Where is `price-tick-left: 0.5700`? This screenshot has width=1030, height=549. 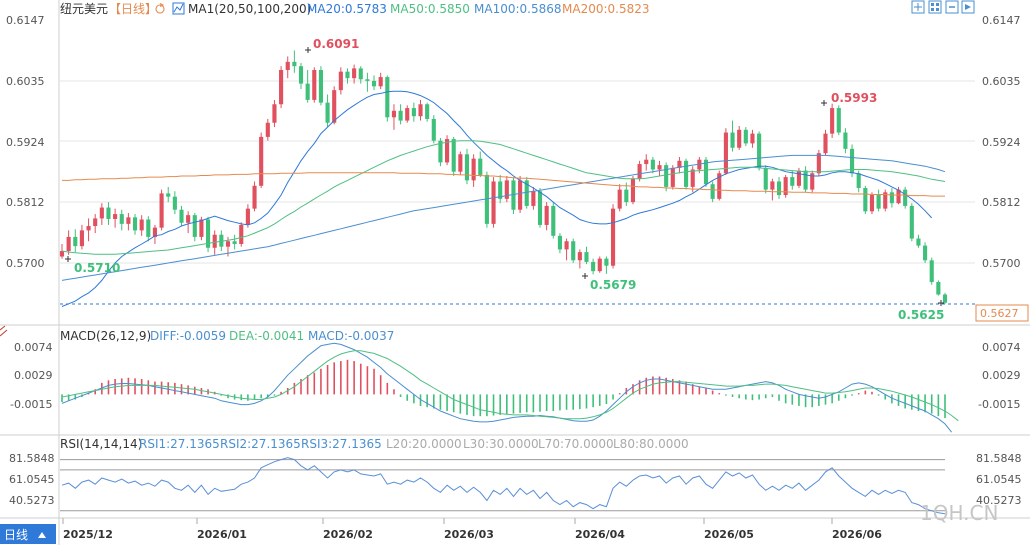 price-tick-left: 0.5700 is located at coordinates (25, 263).